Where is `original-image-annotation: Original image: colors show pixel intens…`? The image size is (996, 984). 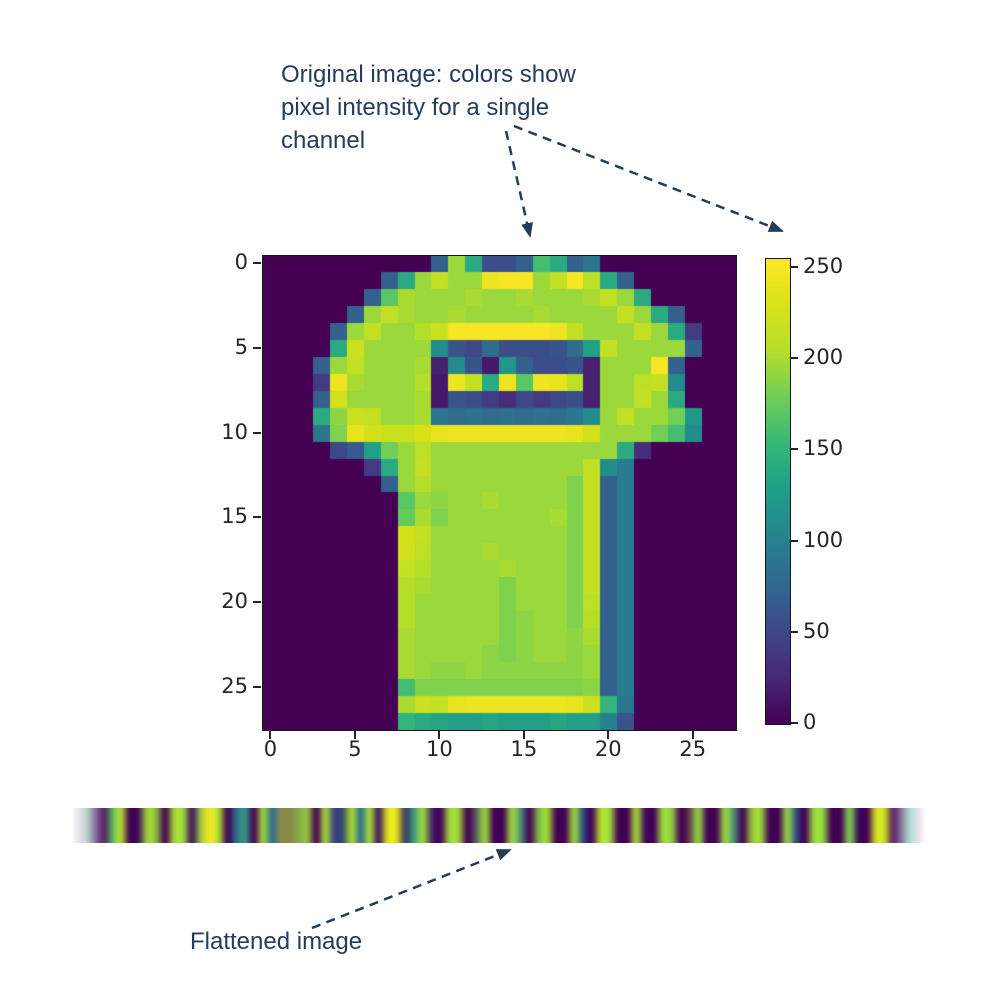 original-image-annotation: Original image: colors show pixel intens… is located at coordinates (428, 107).